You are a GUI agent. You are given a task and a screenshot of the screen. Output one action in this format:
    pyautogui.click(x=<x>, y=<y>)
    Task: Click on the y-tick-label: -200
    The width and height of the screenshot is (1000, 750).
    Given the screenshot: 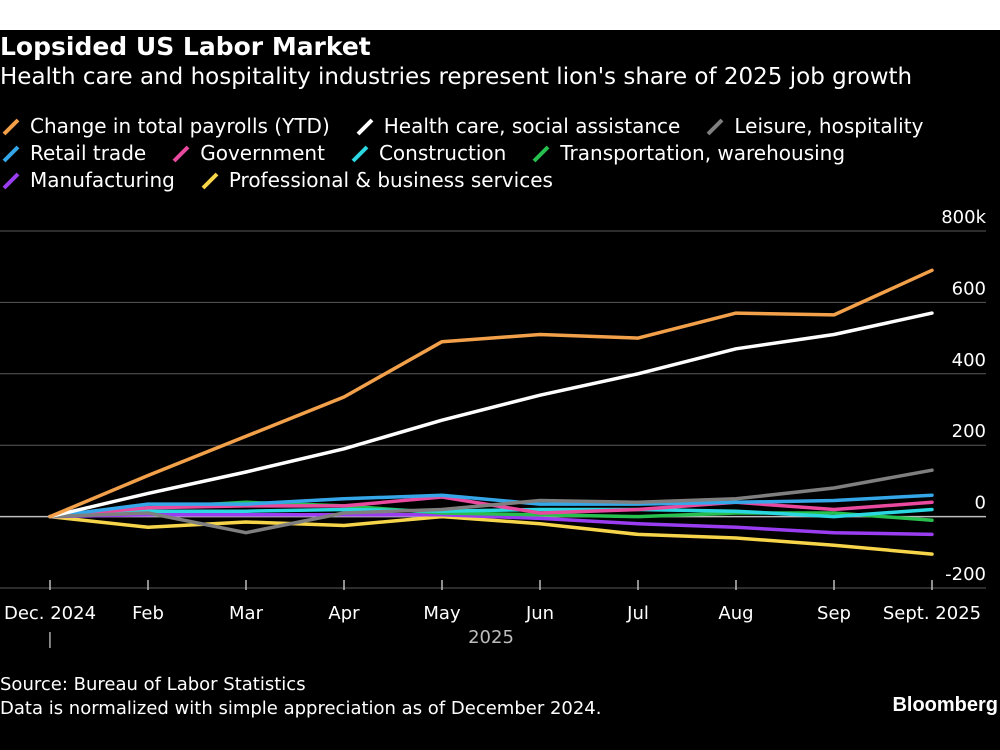 What is the action you would take?
    pyautogui.click(x=965, y=574)
    